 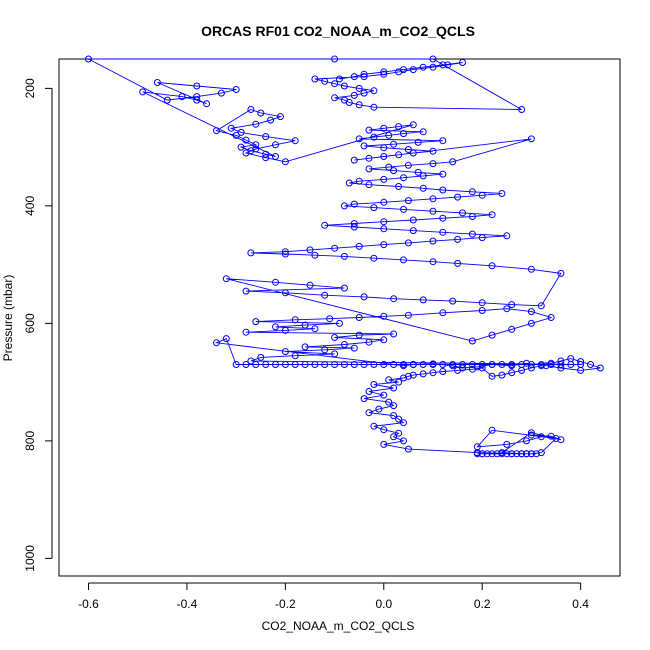 I want to click on x-tick-label: 0.2, so click(x=482, y=604).